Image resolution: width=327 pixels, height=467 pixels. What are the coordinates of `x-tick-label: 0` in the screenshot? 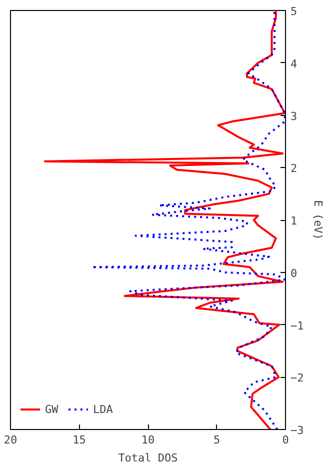 It's located at (285, 440).